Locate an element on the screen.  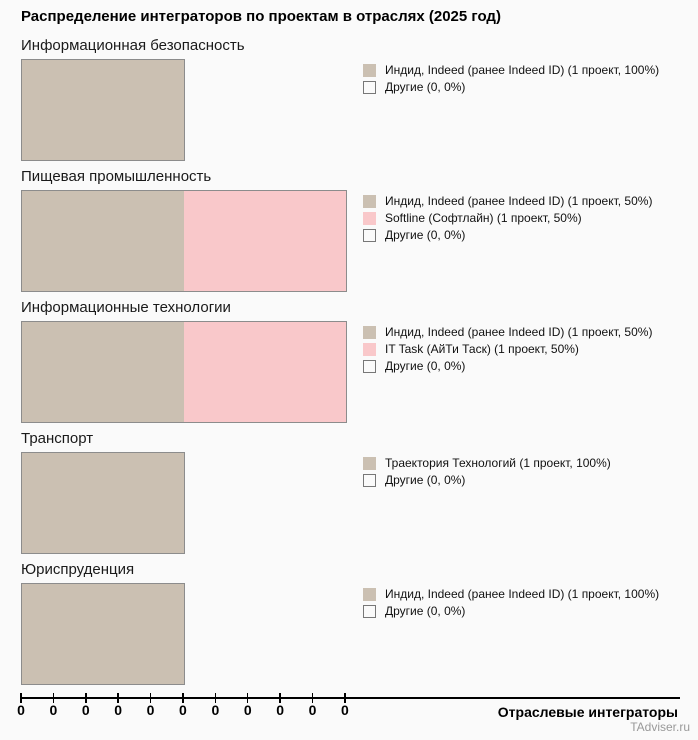
legend-item: Softline (Софтлайн) (1 проект, 50%) is located at coordinates (507, 218).